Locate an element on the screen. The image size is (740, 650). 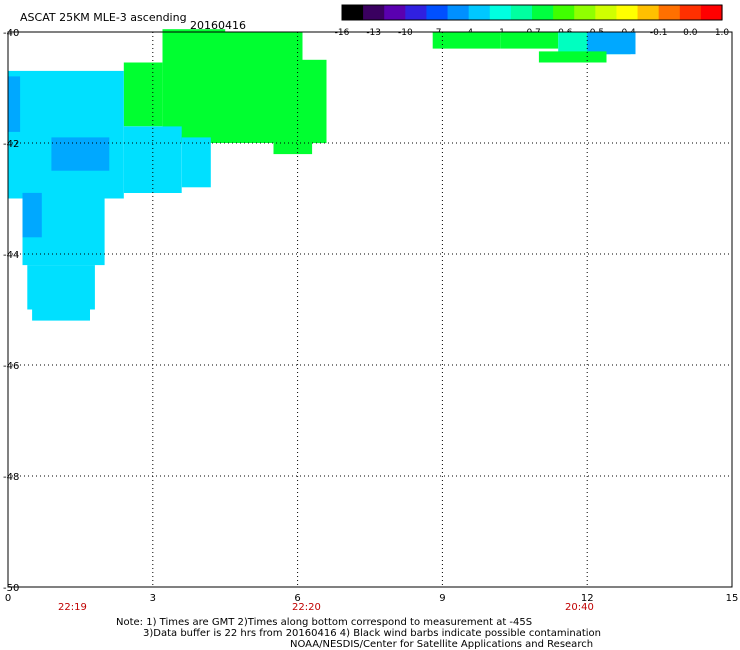
y-axis-ticks: -40 -42 -44 -46 -48 -50 is located at coordinates (11, 311).